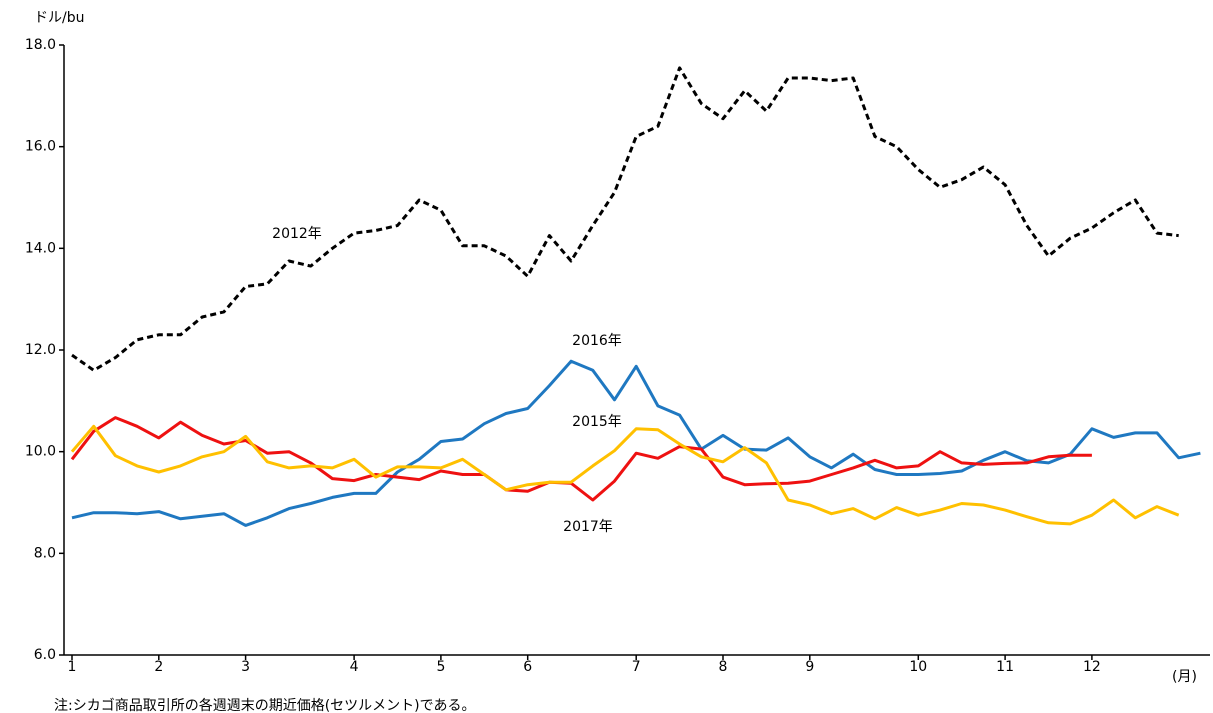 The image size is (1213, 713). I want to click on x-tick-label: 12, so click(1092, 667).